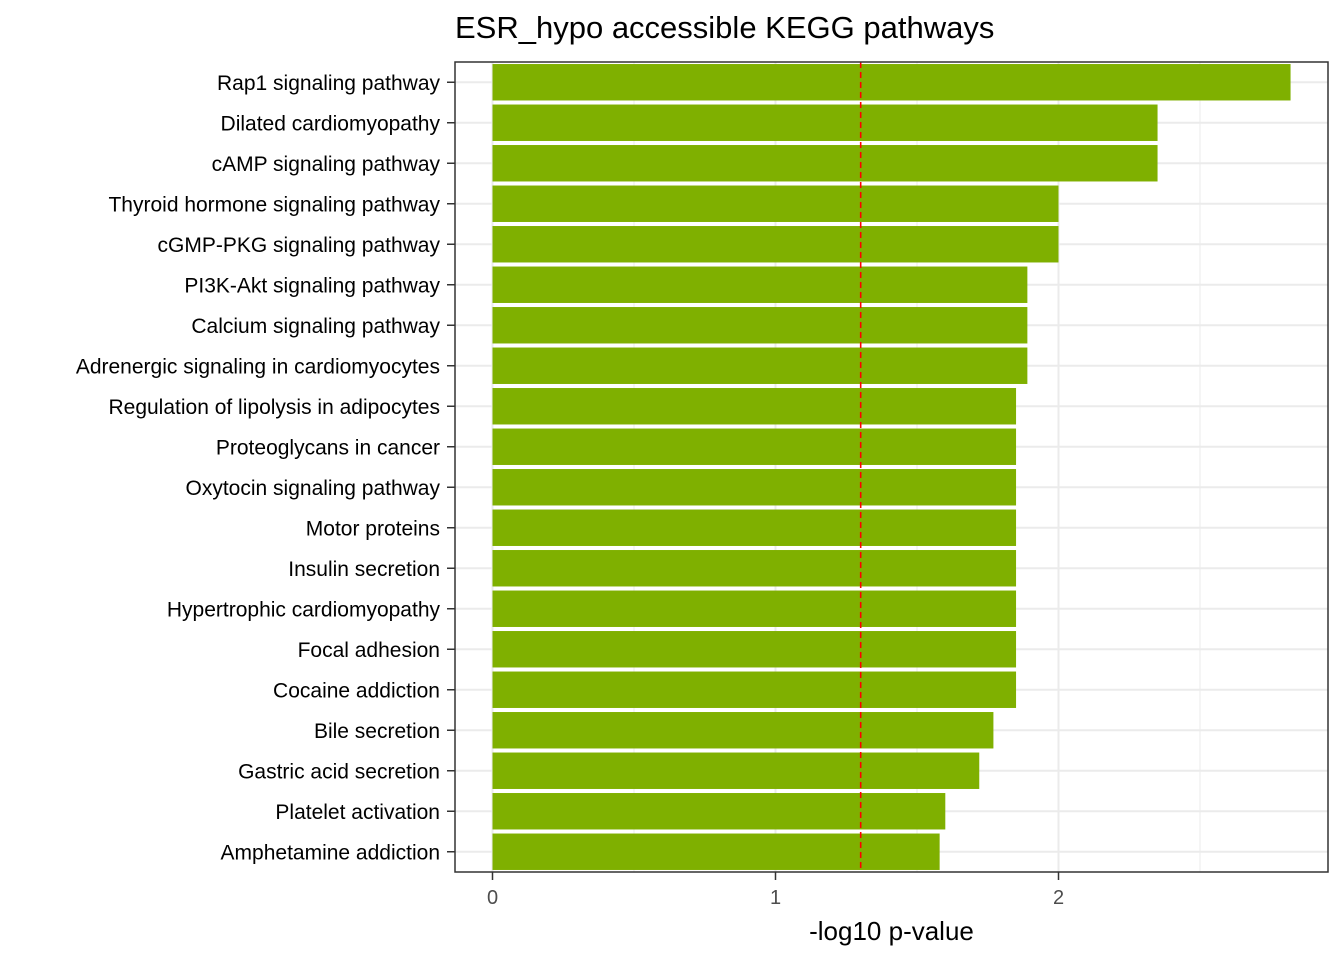 This screenshot has width=1344, height=960. Describe the element at coordinates (377, 731) in the screenshot. I see `y-tick-label: Bile secretion` at that location.